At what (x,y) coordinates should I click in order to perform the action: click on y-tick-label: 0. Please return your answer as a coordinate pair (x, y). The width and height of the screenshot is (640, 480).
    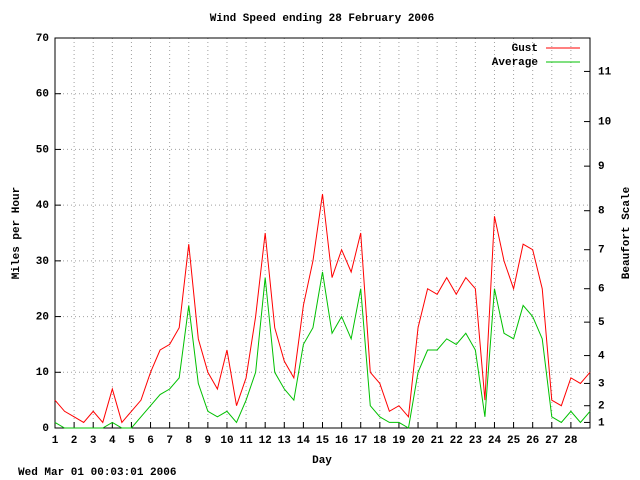
    Looking at the image, I should click on (45, 429).